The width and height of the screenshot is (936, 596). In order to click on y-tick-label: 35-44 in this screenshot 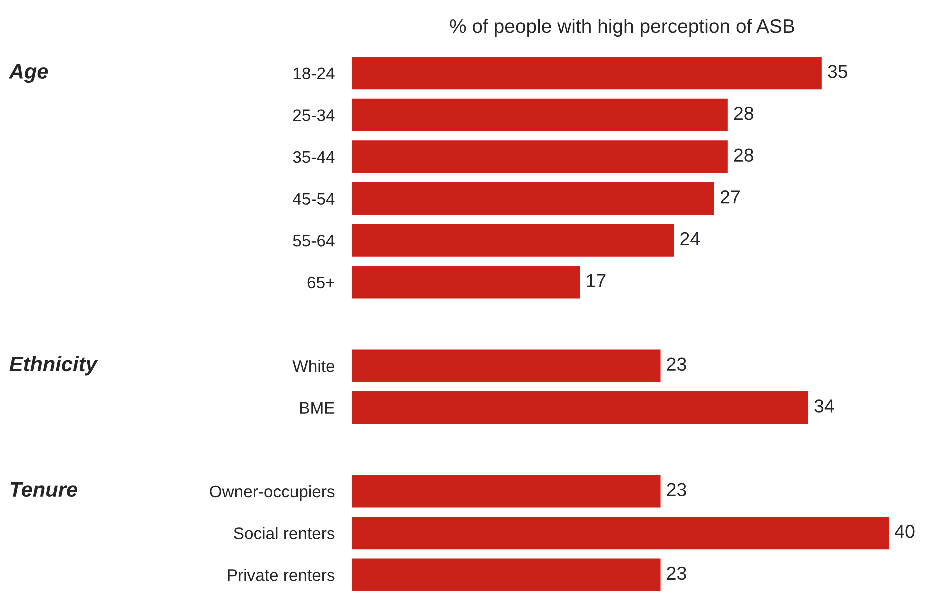, I will do `click(314, 157)`.